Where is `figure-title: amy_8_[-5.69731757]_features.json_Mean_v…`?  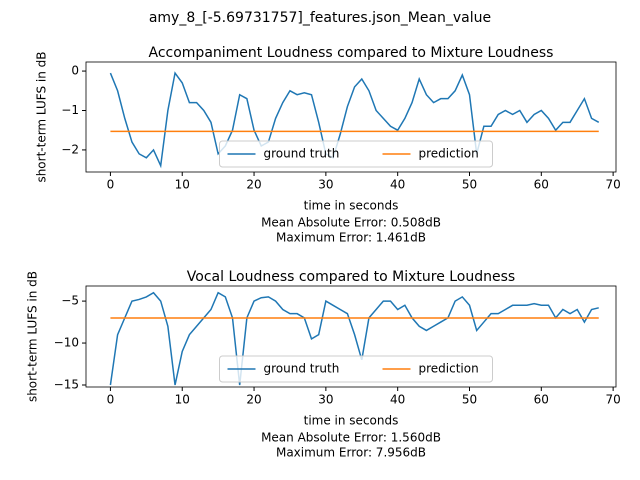
figure-title: amy_8_[-5.69731757]_features.json_Mean_v… is located at coordinates (320, 18).